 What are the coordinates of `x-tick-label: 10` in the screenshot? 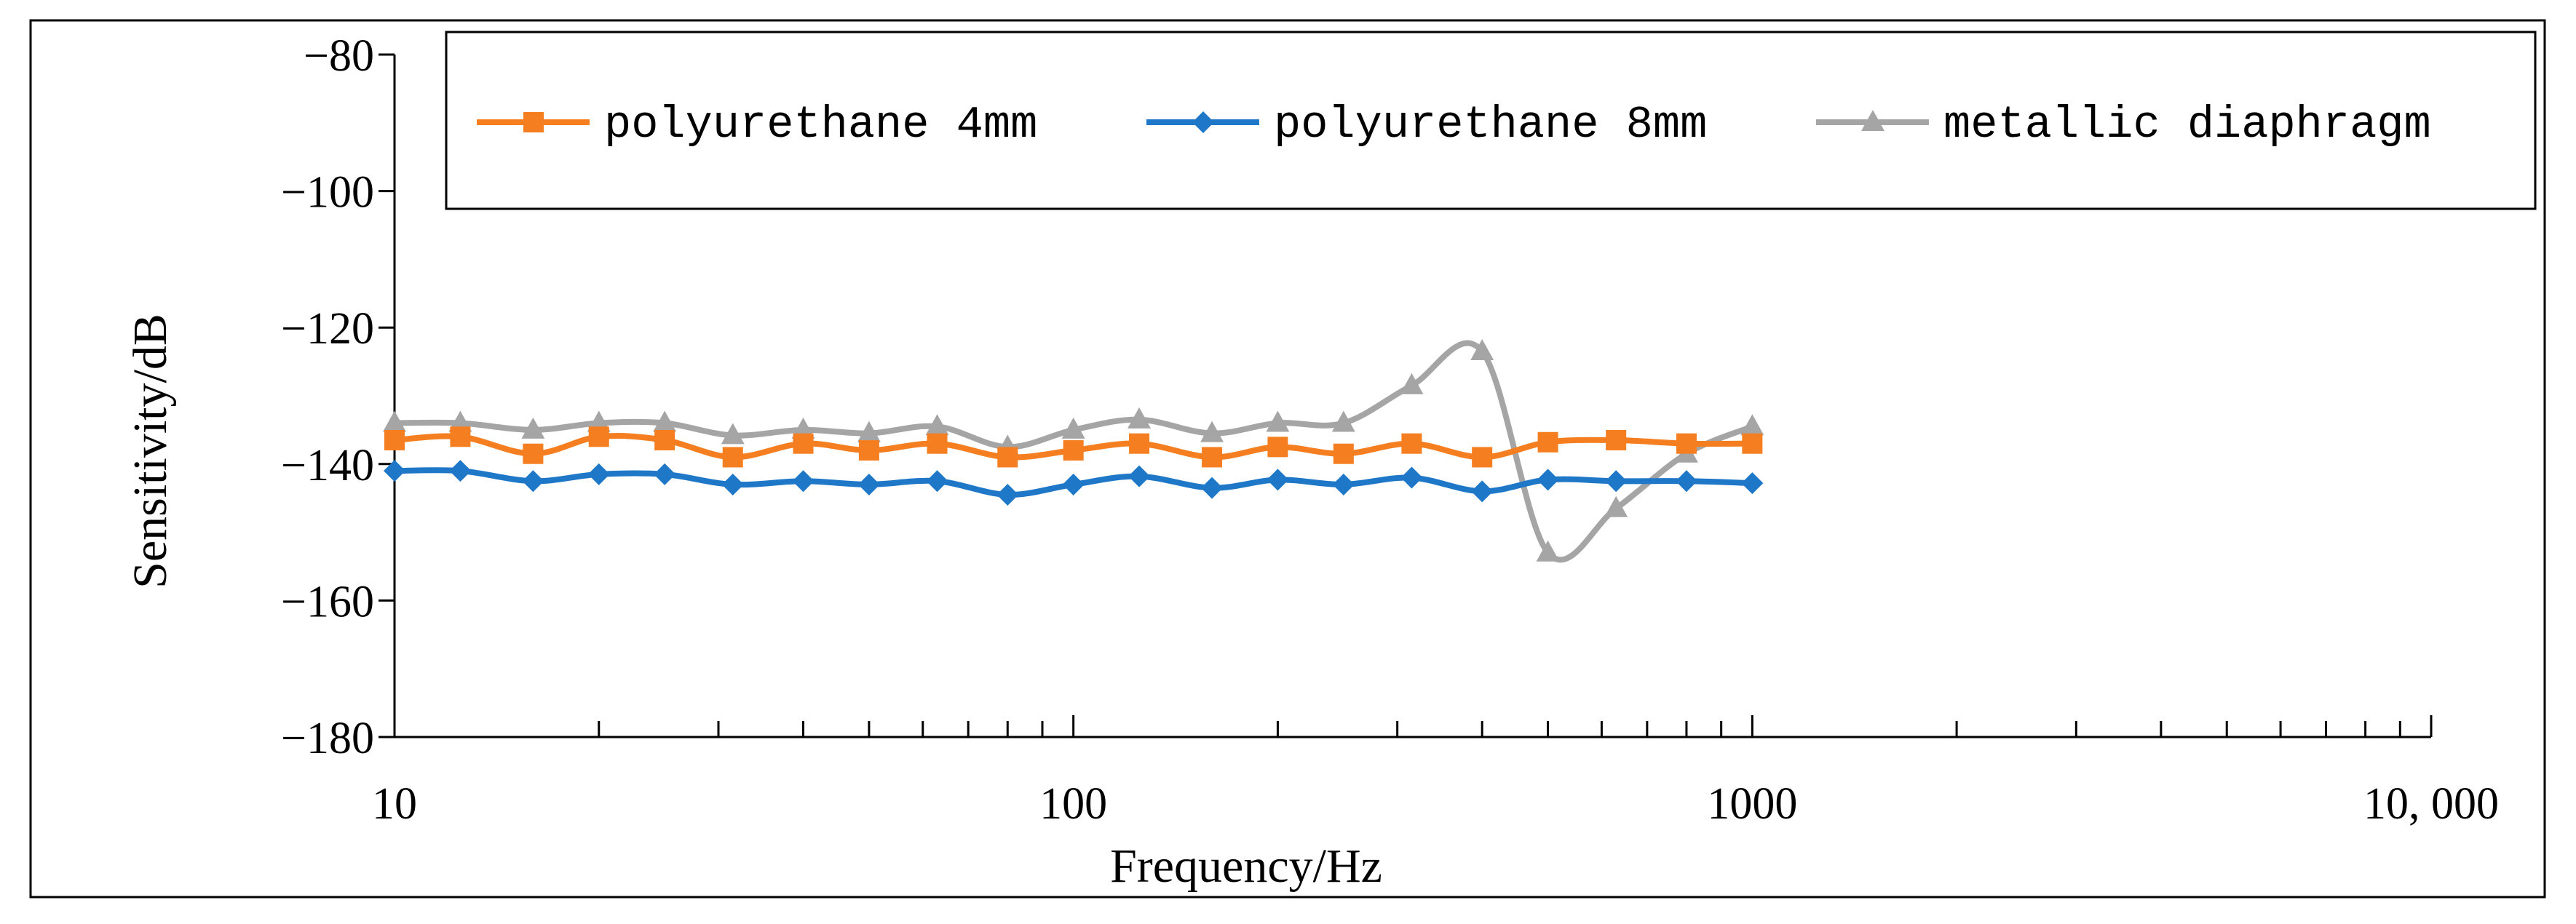 It's located at (394, 804).